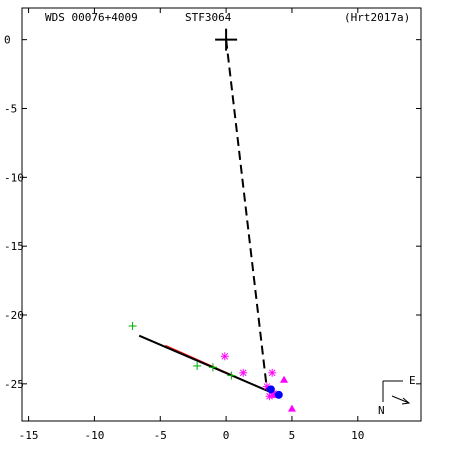 The height and width of the screenshot is (450, 450). What do you see at coordinates (14, 384) in the screenshot?
I see `y-tick-label: -25` at bounding box center [14, 384].